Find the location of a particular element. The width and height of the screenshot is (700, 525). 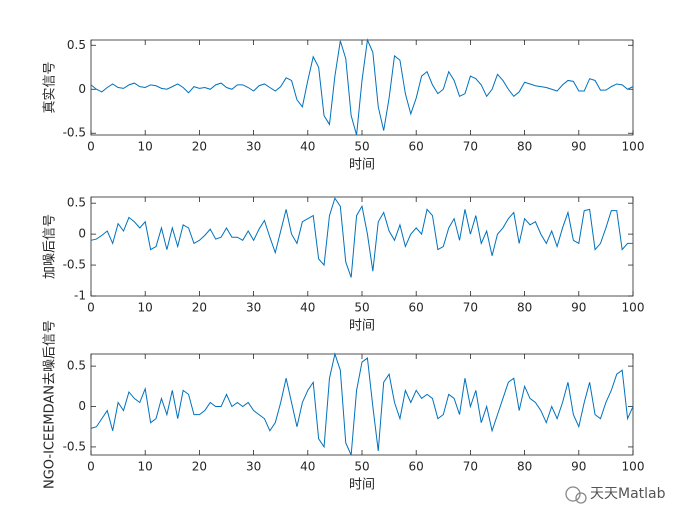

watermark: 天天Matlab is located at coordinates (628, 494).